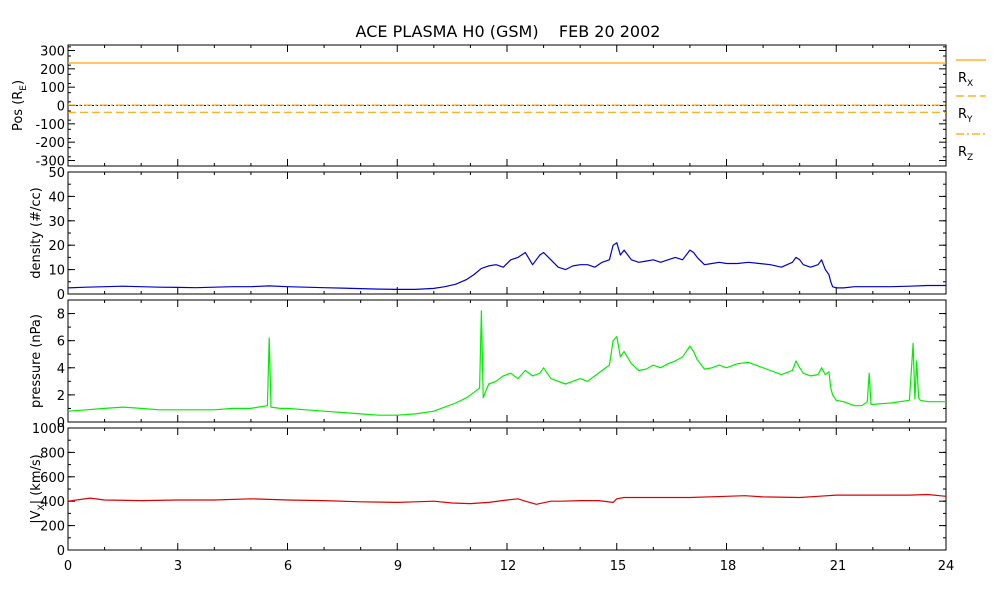  I want to click on y-tick-label: 40, so click(56, 197).